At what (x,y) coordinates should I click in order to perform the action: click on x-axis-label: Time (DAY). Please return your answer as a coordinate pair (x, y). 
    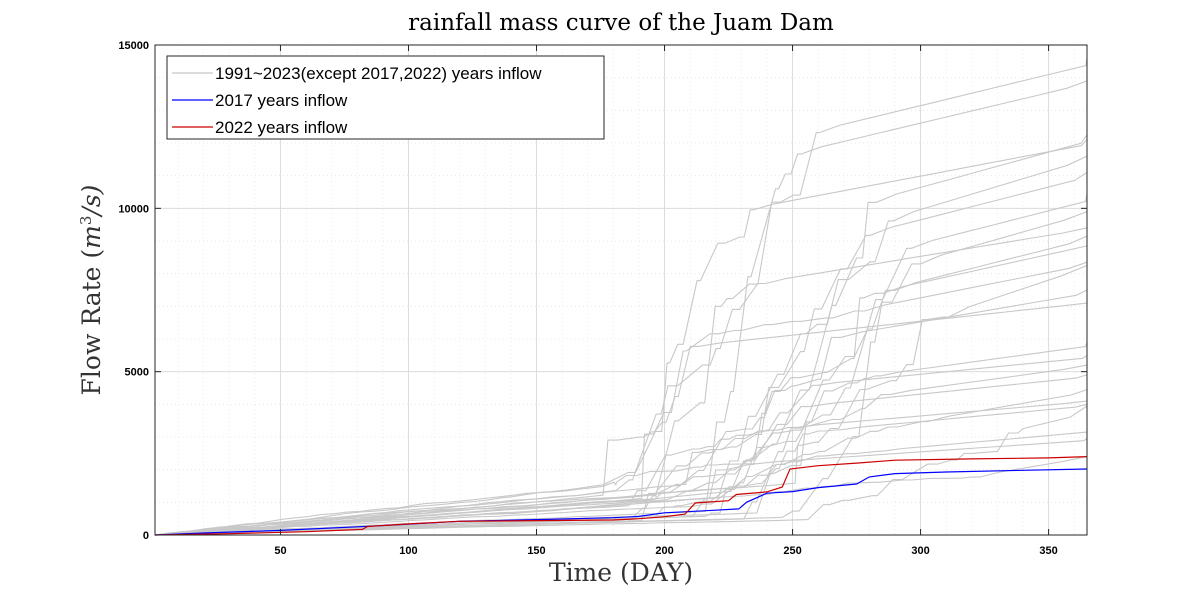
    Looking at the image, I should click on (621, 572).